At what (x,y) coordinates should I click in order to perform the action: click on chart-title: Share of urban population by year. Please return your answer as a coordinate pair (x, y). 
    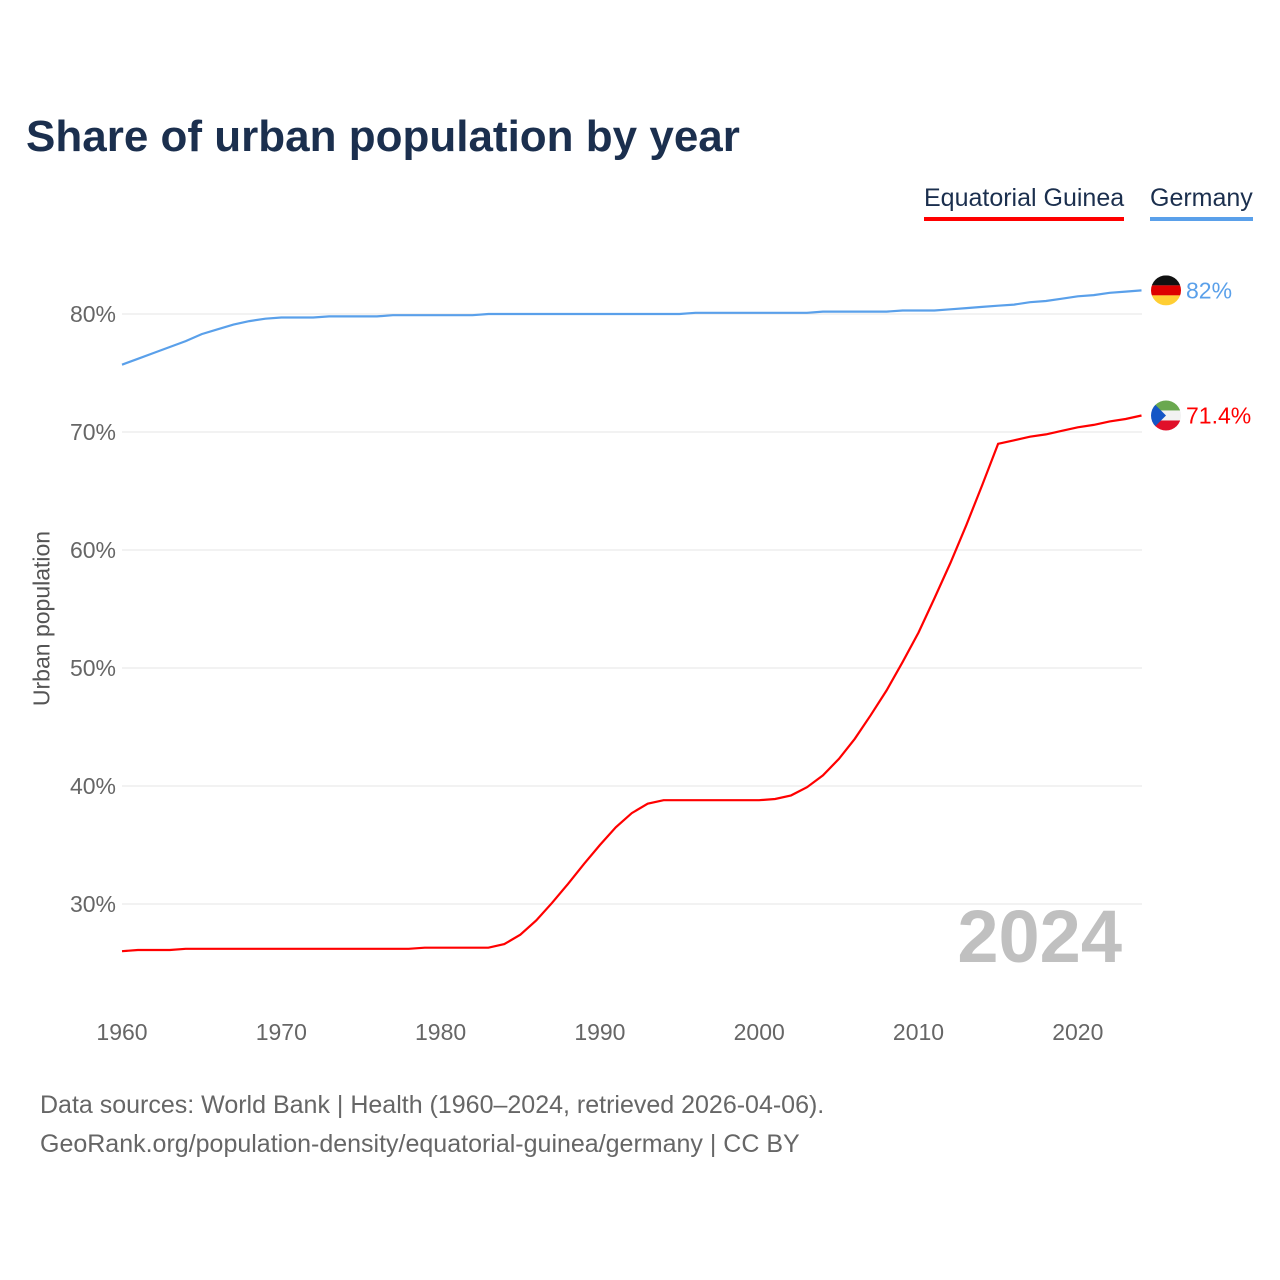
    Looking at the image, I should click on (383, 136).